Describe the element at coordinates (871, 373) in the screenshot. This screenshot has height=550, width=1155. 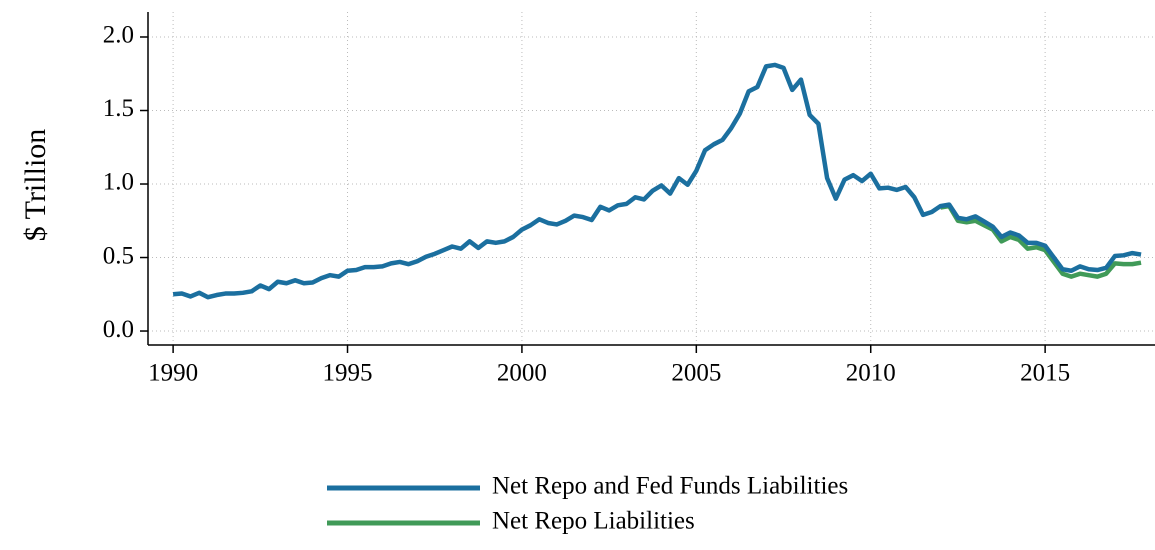
I see `x-tick-label: 2010` at that location.